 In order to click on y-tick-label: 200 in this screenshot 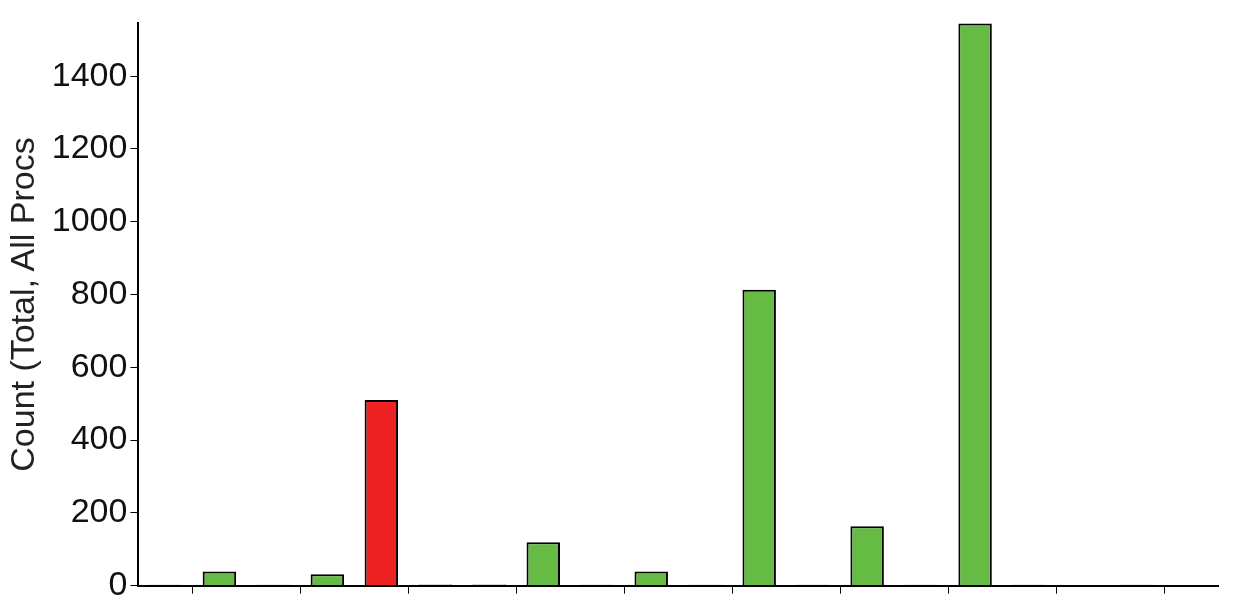, I will do `click(99, 510)`.